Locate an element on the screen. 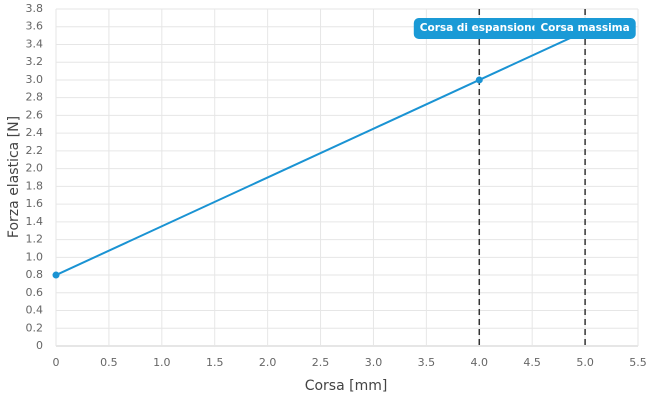 Image resolution: width=650 pixels, height=404 pixels. x-tick-label: 0.5 is located at coordinates (109, 362).